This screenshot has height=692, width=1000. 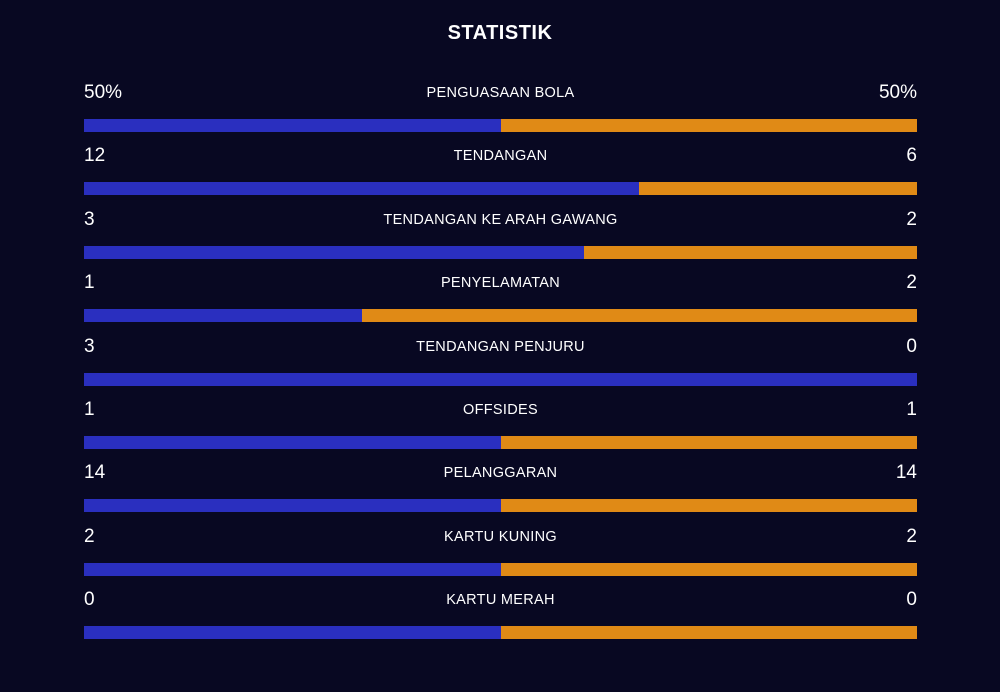 I want to click on stat-row: 50% PENGUASAAN BOLA 50%, so click(x=500, y=111).